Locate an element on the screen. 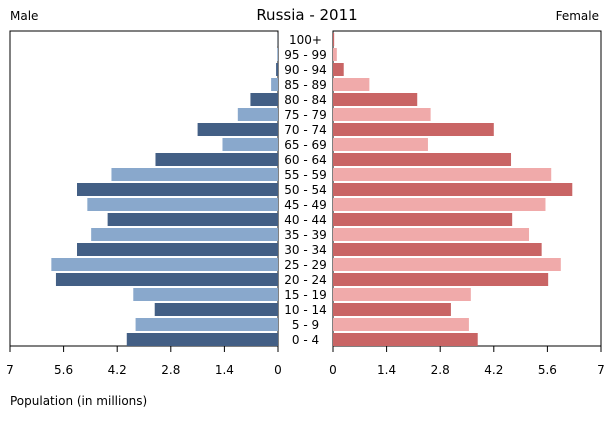  x-axis-label: Population (in millions) is located at coordinates (78, 401).